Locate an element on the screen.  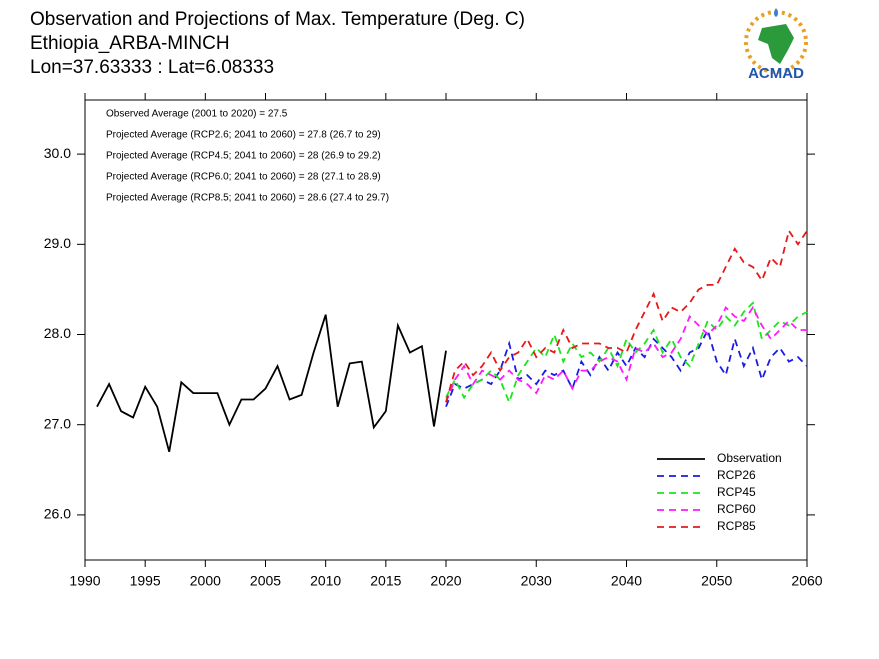
logo-africa is located at coordinates (776, 44).